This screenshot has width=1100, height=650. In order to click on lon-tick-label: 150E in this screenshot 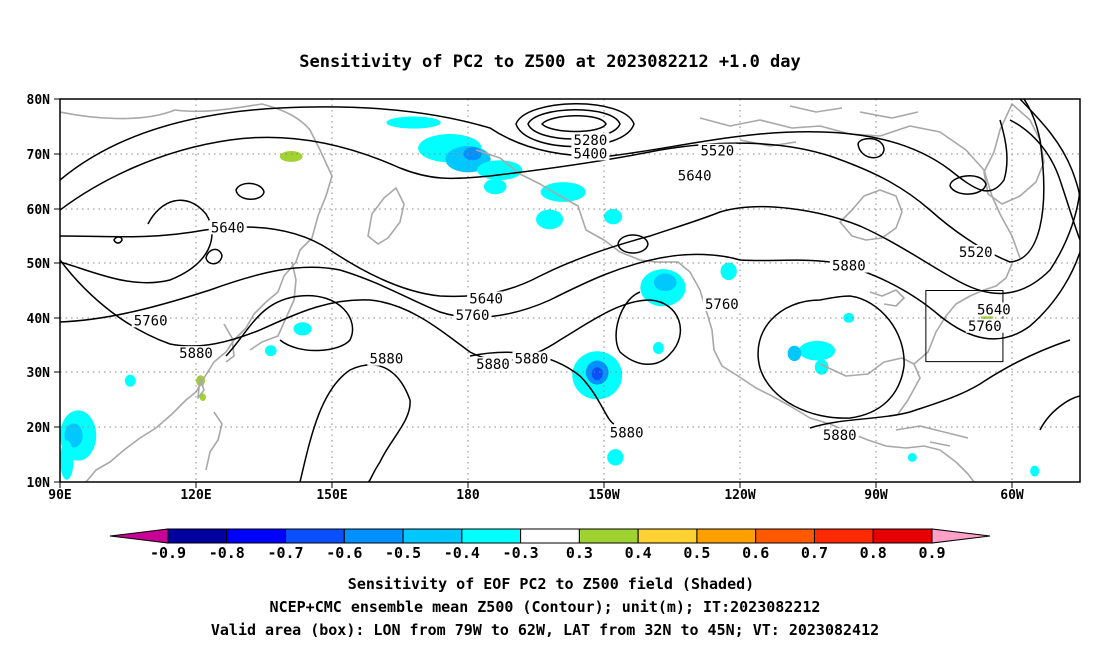, I will do `click(331, 495)`.